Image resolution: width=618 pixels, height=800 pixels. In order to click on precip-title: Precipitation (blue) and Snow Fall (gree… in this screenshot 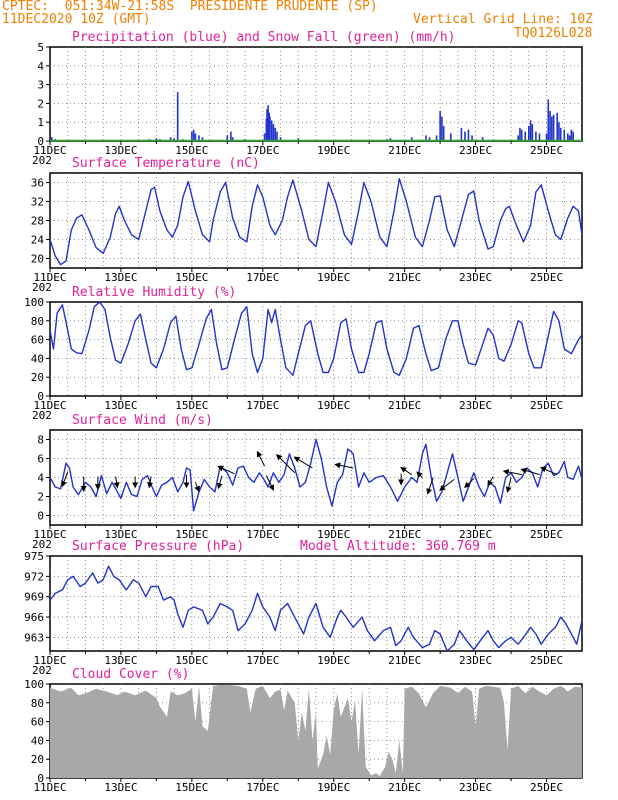, I will do `click(264, 37)`.